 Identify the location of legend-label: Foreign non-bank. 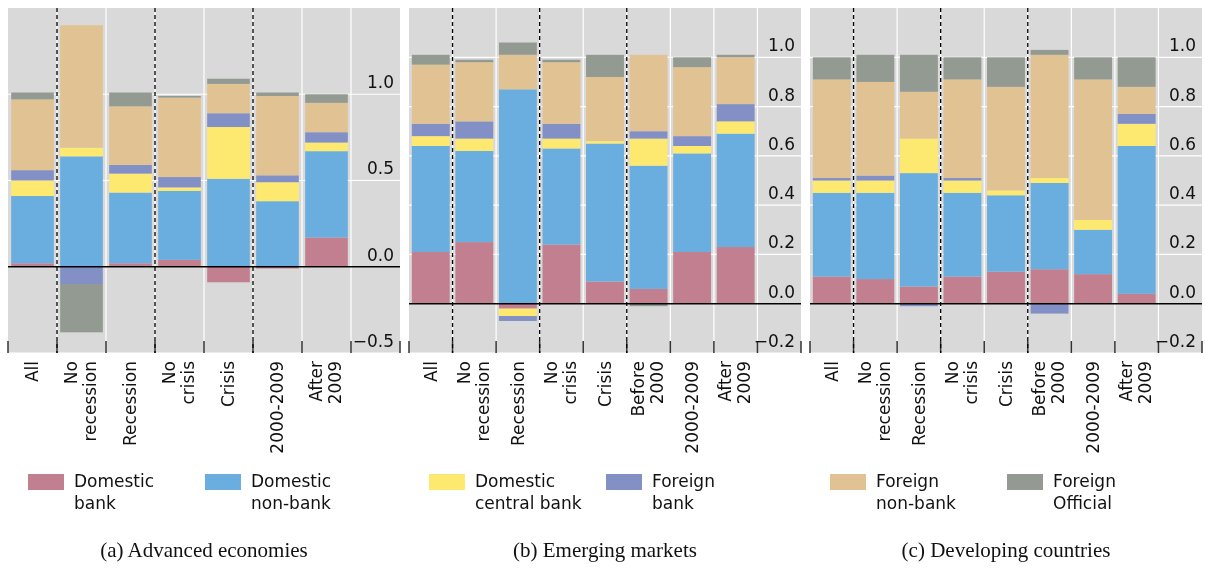
(916, 492).